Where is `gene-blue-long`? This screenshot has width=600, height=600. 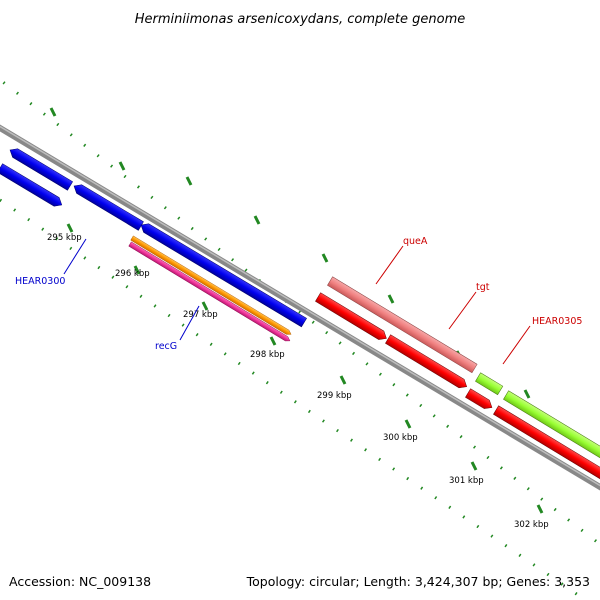
gene-blue-long is located at coordinates (222, 274).